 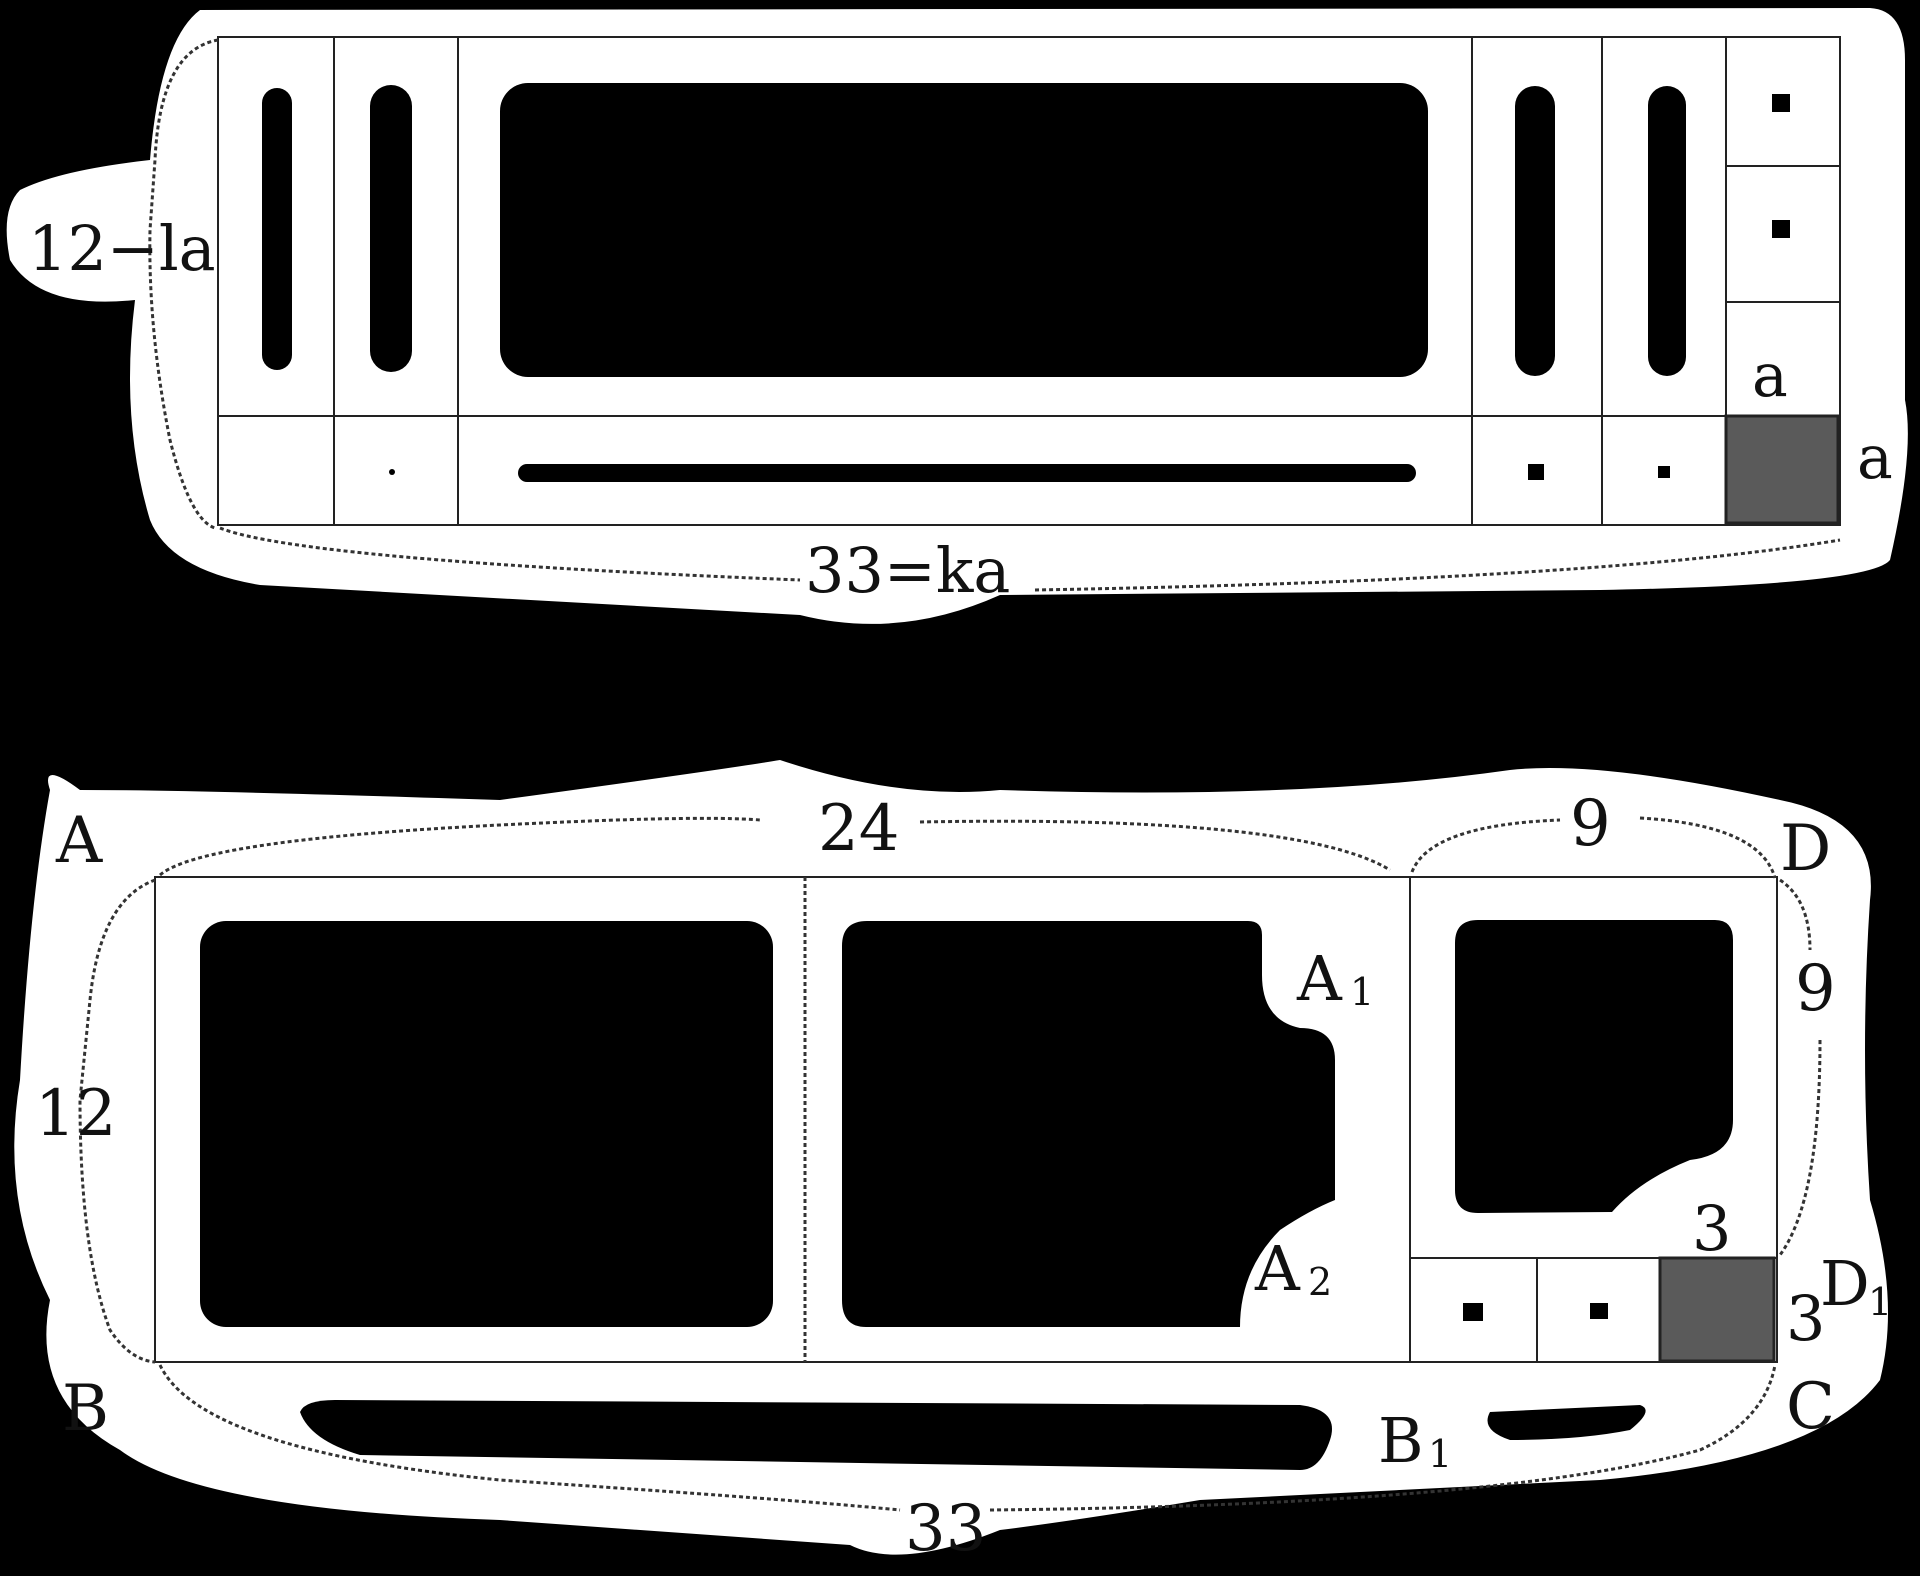 I want to click on bottom-left-panel, so click(x=486, y=1124).